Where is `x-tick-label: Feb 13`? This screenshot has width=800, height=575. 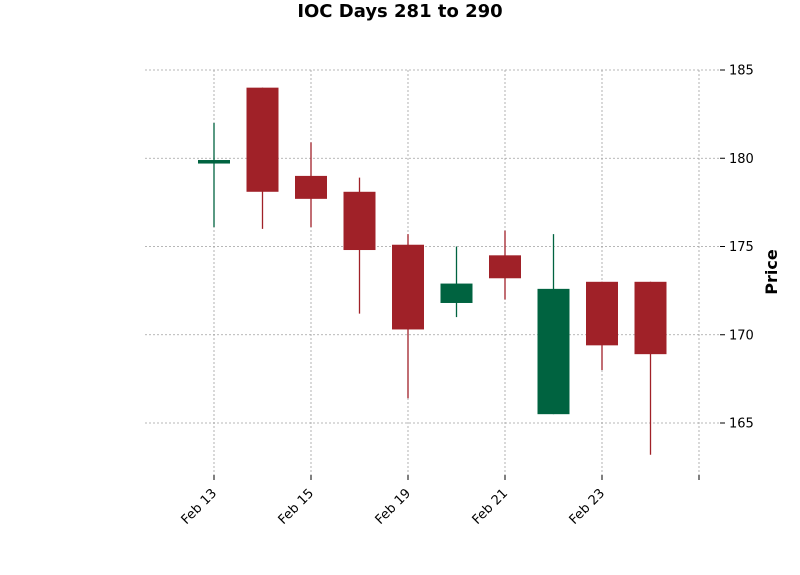
x-tick-label: Feb 13 is located at coordinates (200, 507).